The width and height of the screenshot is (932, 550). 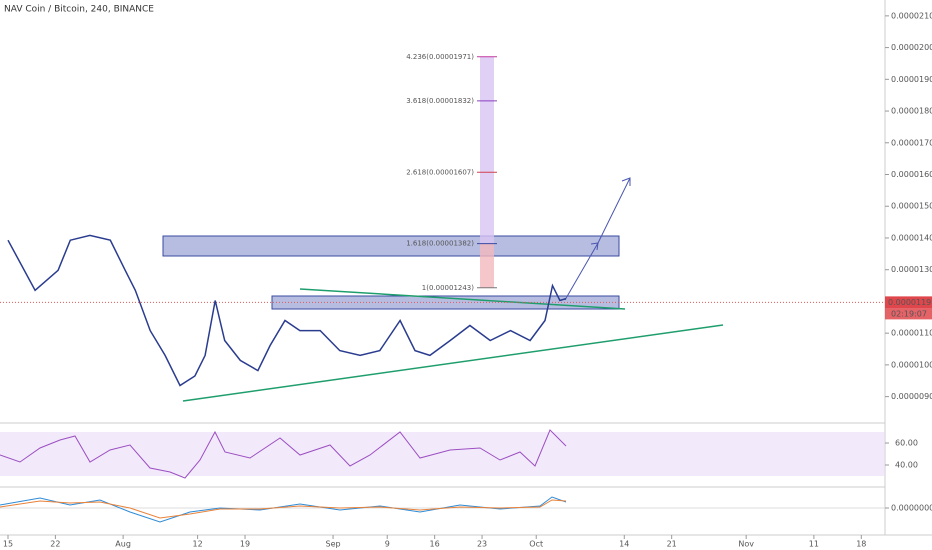 What do you see at coordinates (487, 150) in the screenshot?
I see `fib-range-upper` at bounding box center [487, 150].